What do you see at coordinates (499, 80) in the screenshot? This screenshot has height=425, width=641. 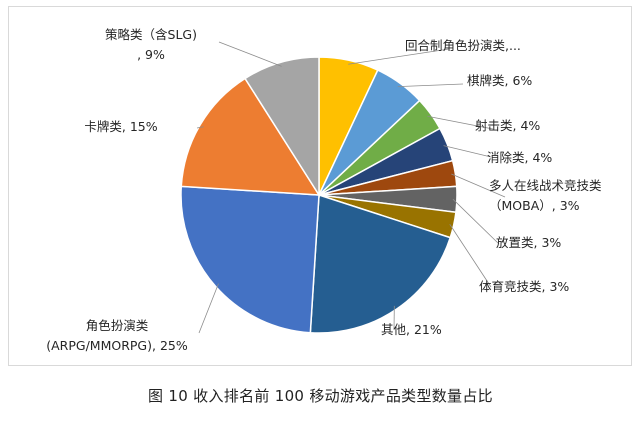 I see `slice-label: 棋牌类, 6%` at bounding box center [499, 80].